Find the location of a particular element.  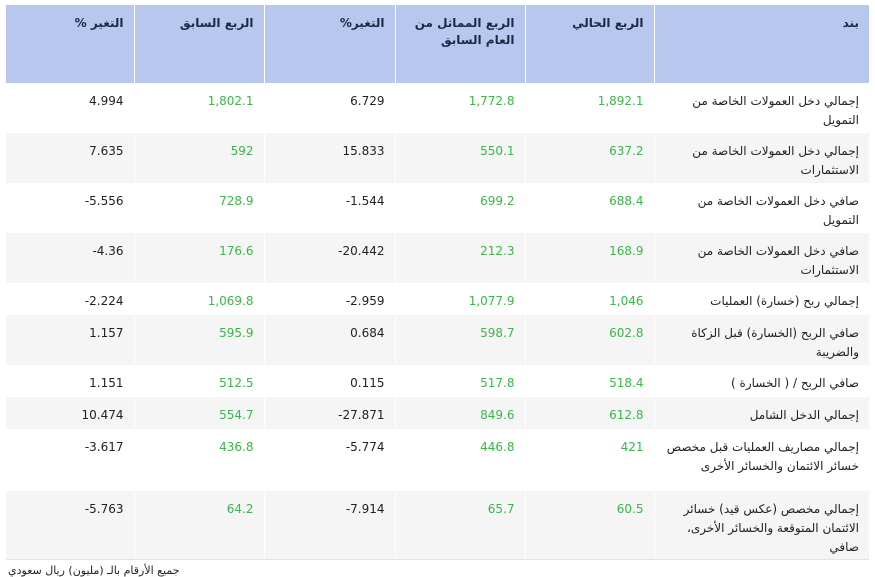

cell-change-qoq: 1.151 is located at coordinates (70, 381).